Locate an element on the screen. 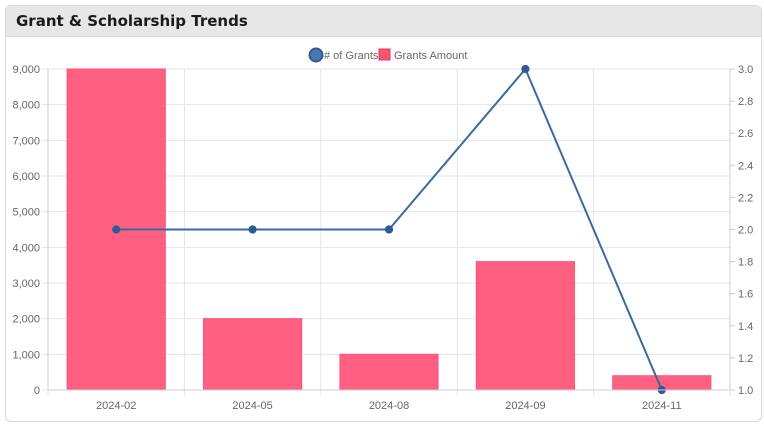  left-tick-label: 2,000 is located at coordinates (26, 320).